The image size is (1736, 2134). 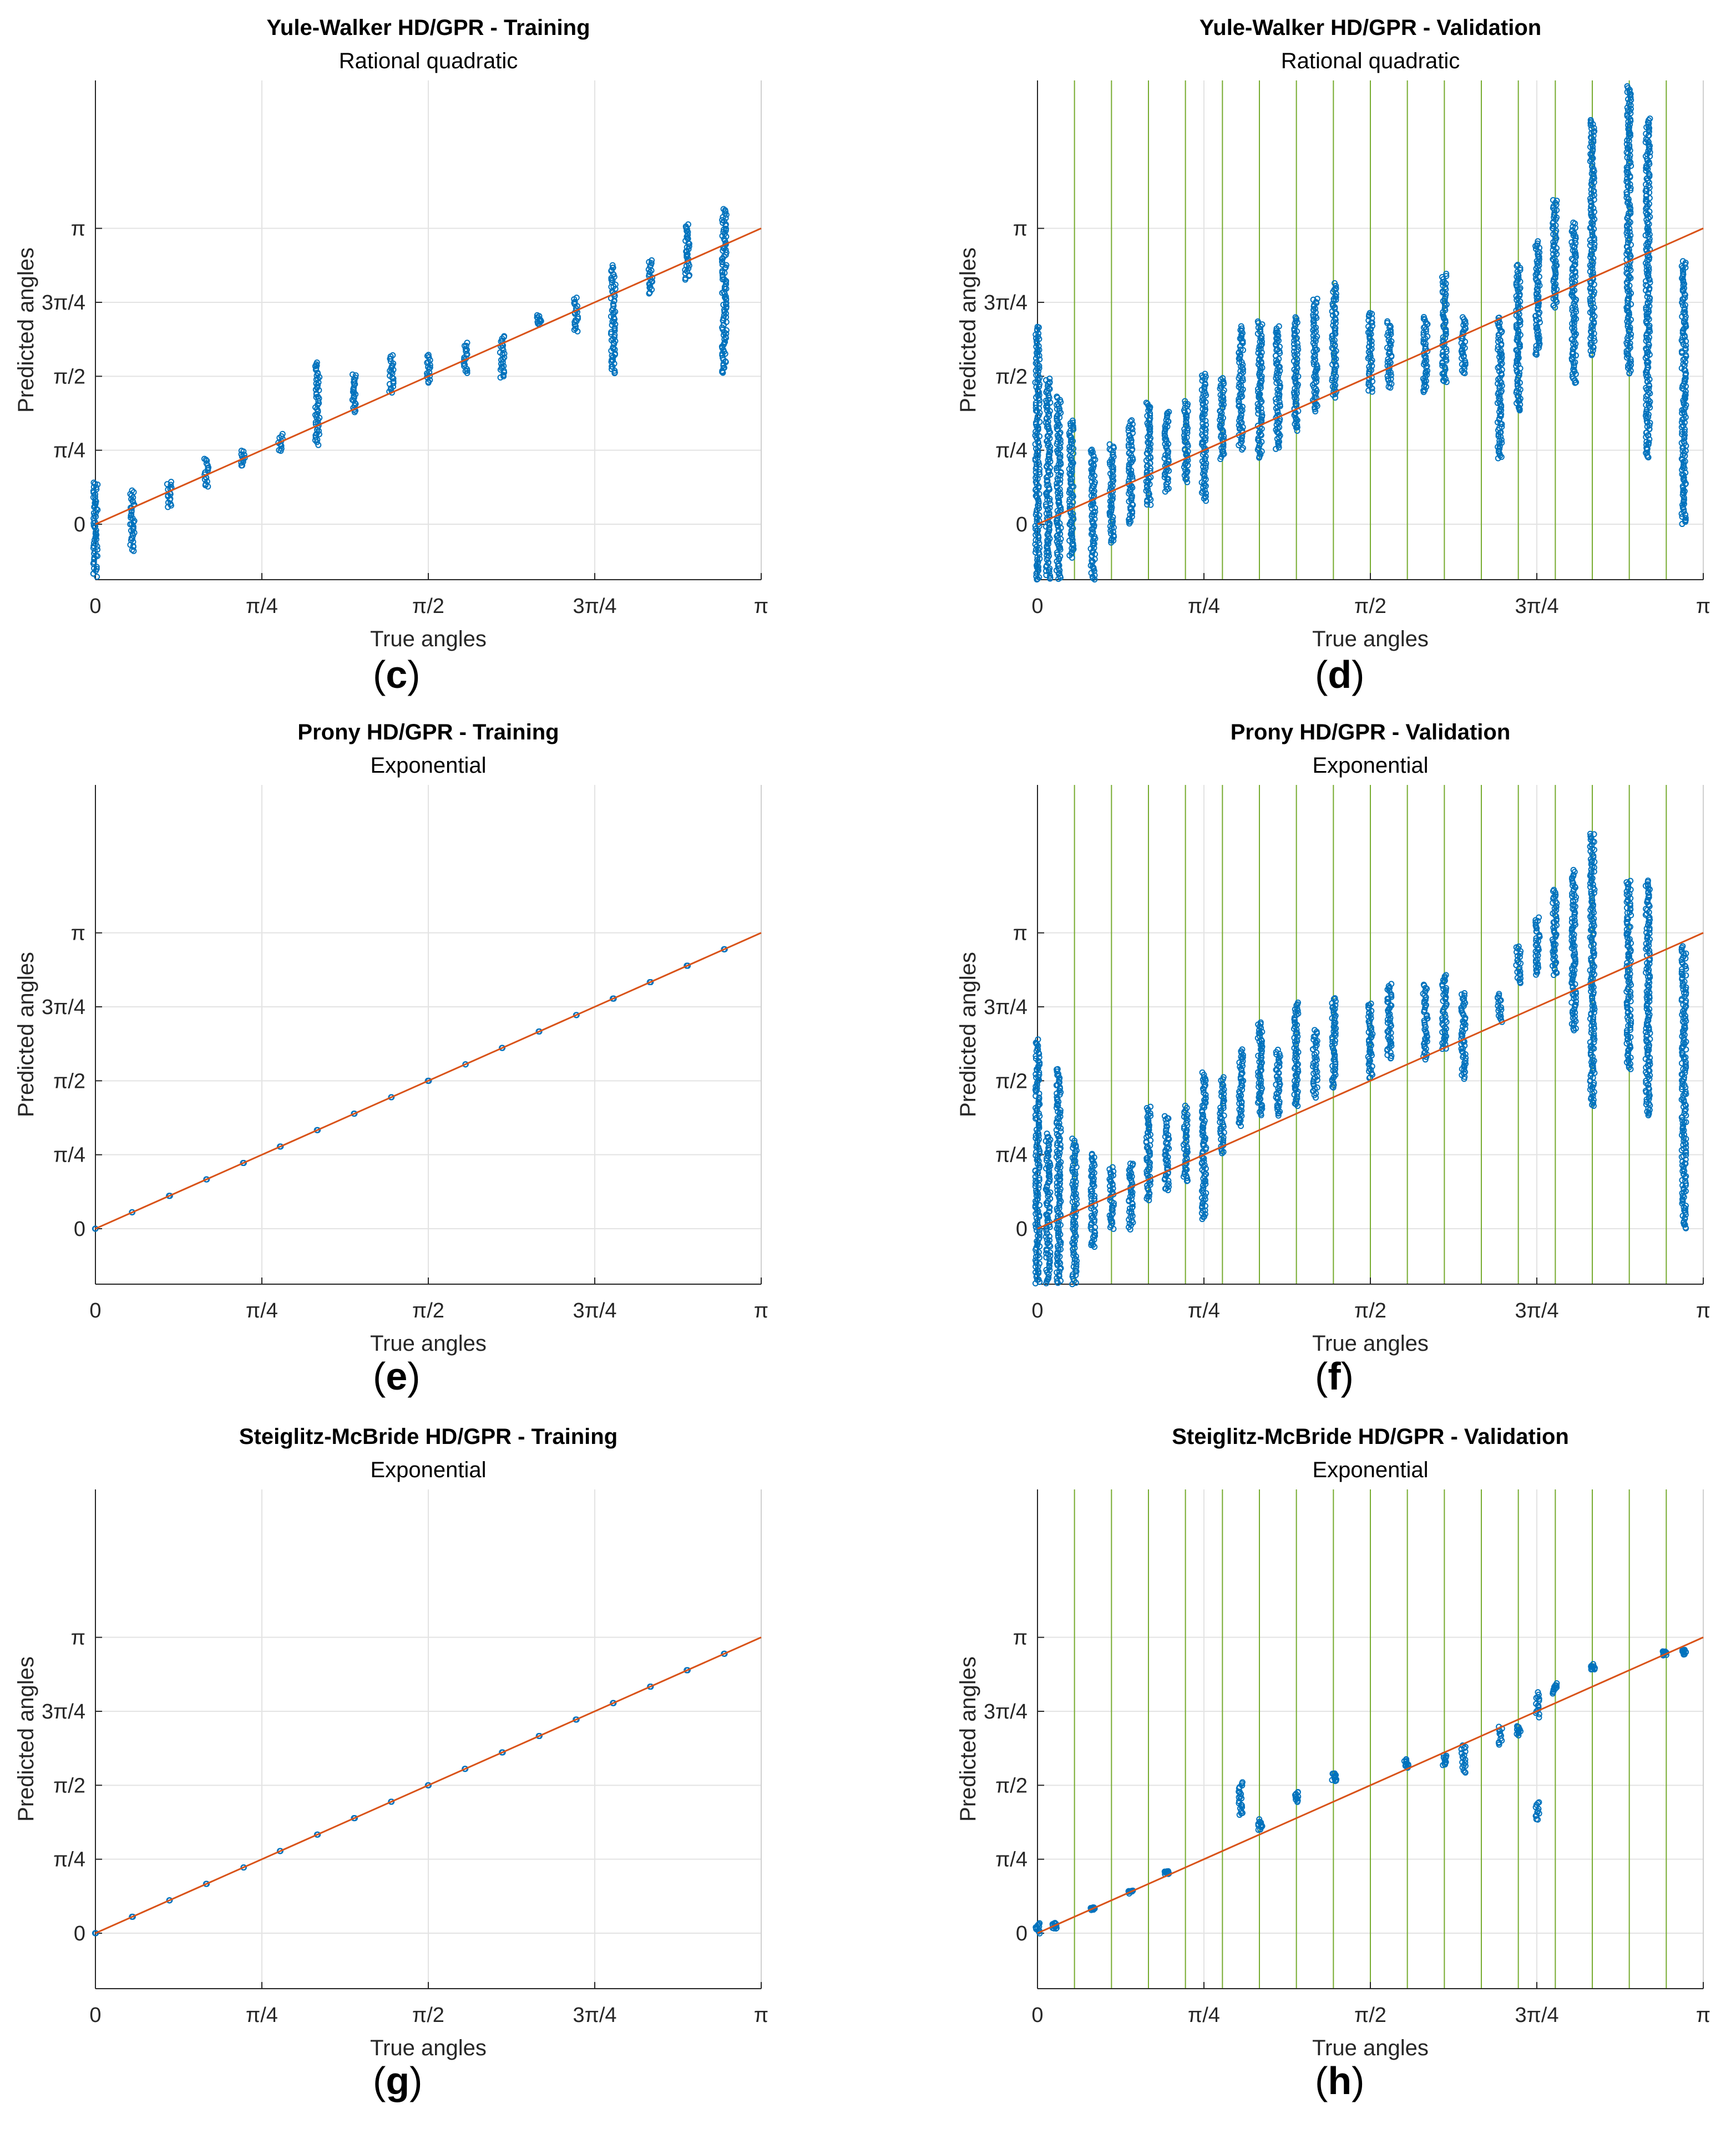 I want to click on x-tick-label: 0, so click(x=1037, y=1310).